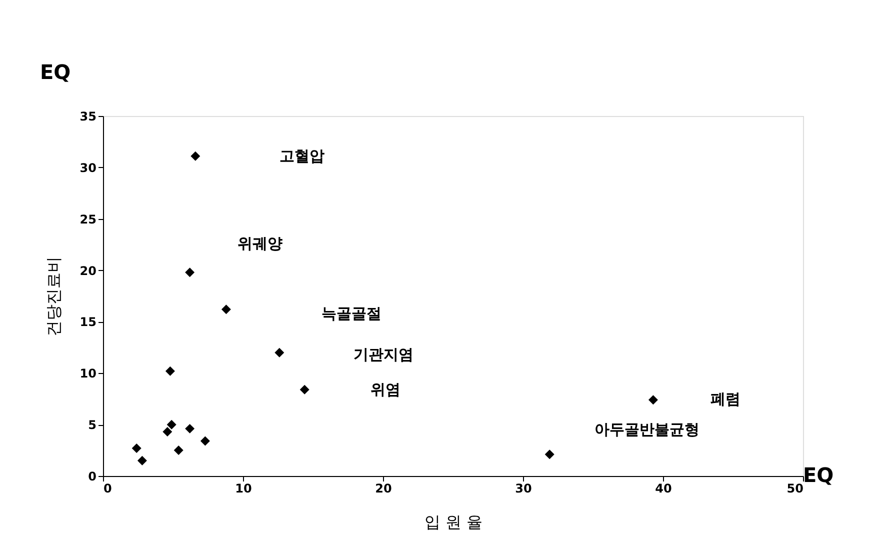 Image resolution: width=891 pixels, height=553 pixels. I want to click on annotation: 폐렴, so click(725, 399).